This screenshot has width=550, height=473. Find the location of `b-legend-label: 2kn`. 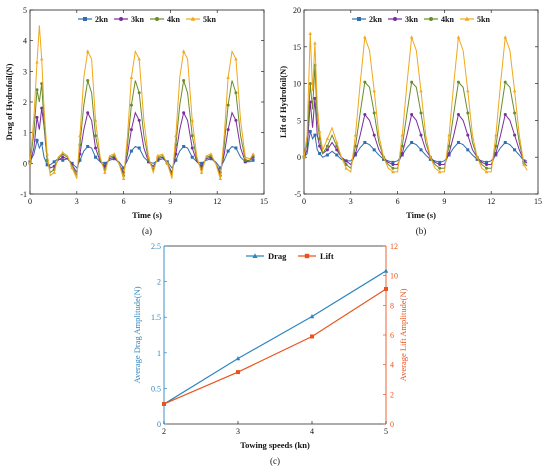

b-legend-label: 2kn is located at coordinates (375, 19).